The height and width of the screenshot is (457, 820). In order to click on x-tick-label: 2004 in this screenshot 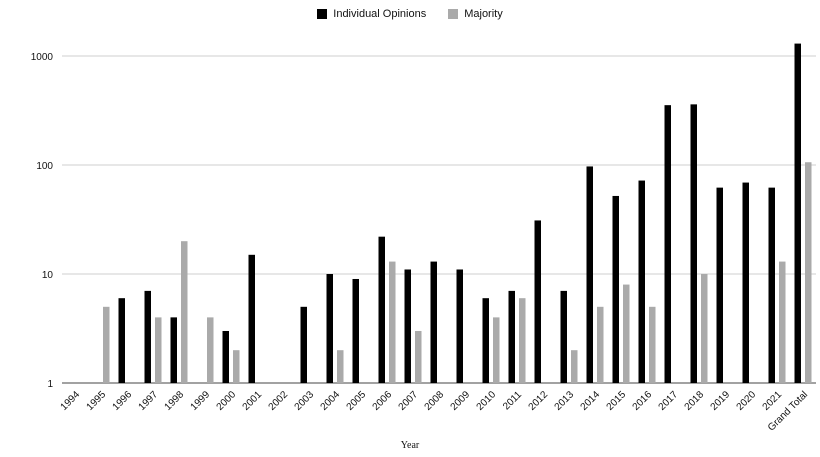, I will do `click(331, 401)`.